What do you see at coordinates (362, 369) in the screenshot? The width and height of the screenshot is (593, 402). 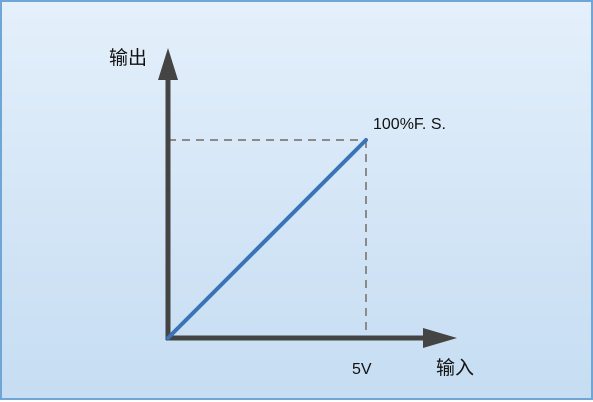 I see `x-end-annotation: 5V` at bounding box center [362, 369].